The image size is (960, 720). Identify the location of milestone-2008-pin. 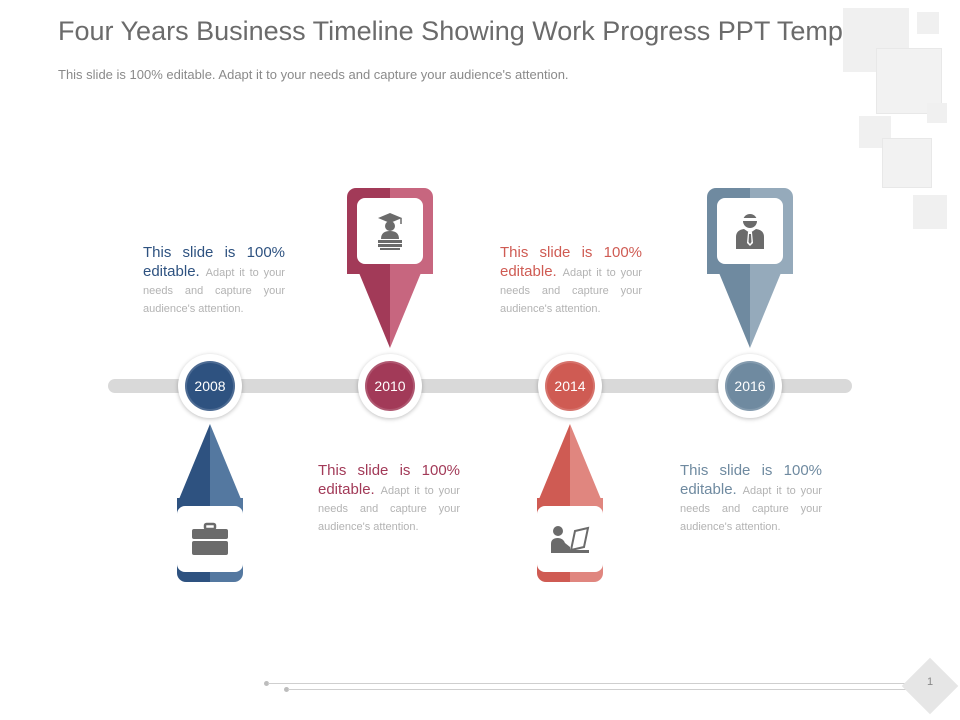
(210, 504).